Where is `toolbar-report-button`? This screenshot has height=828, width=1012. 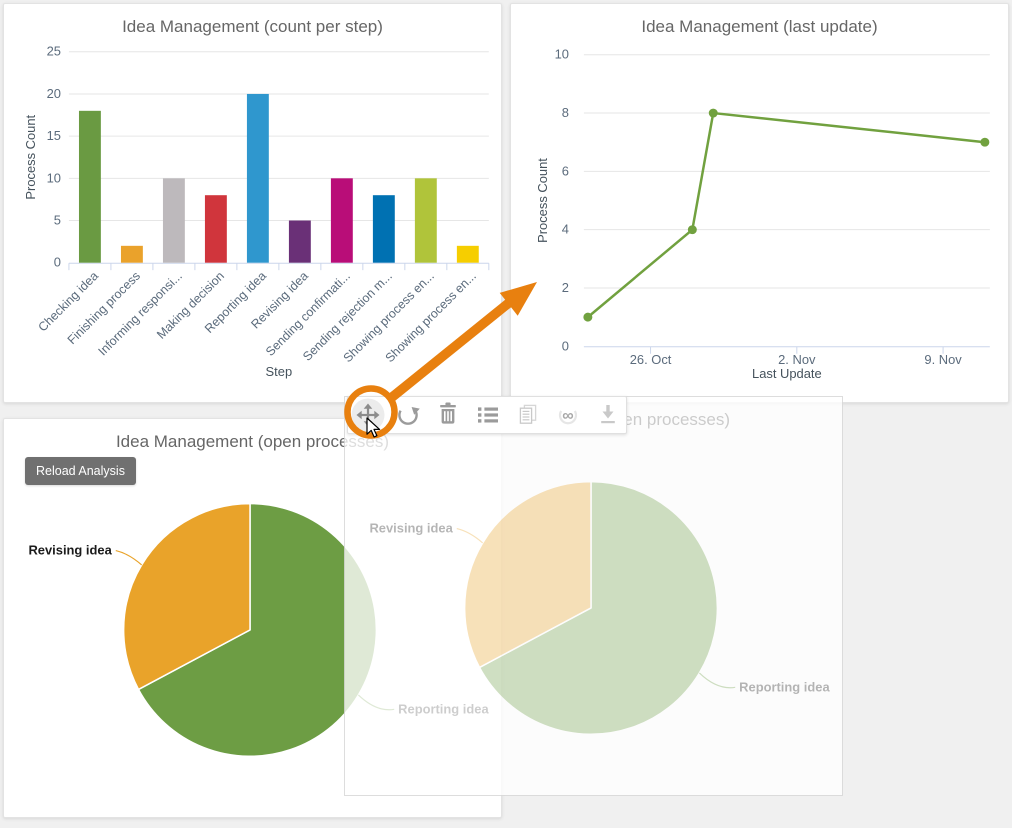
toolbar-report-button is located at coordinates (528, 415).